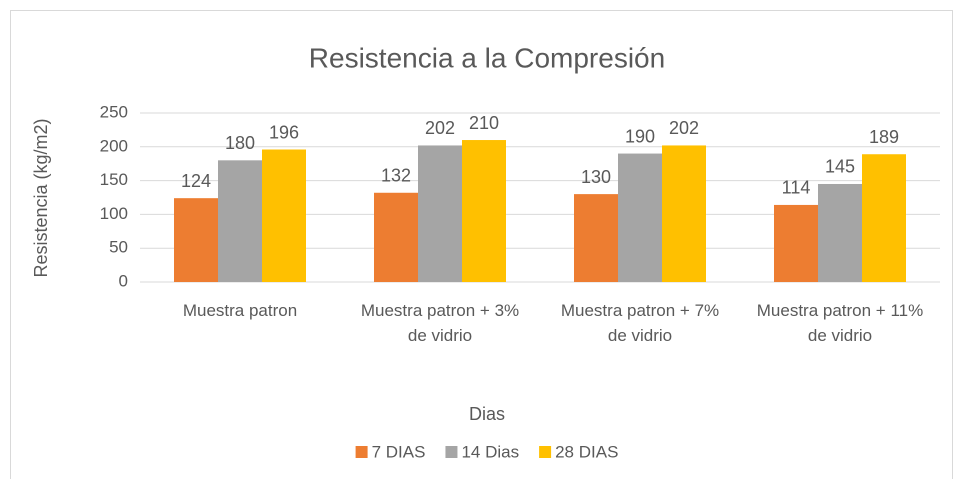 This screenshot has height=479, width=955. I want to click on data-label: 196, so click(284, 132).